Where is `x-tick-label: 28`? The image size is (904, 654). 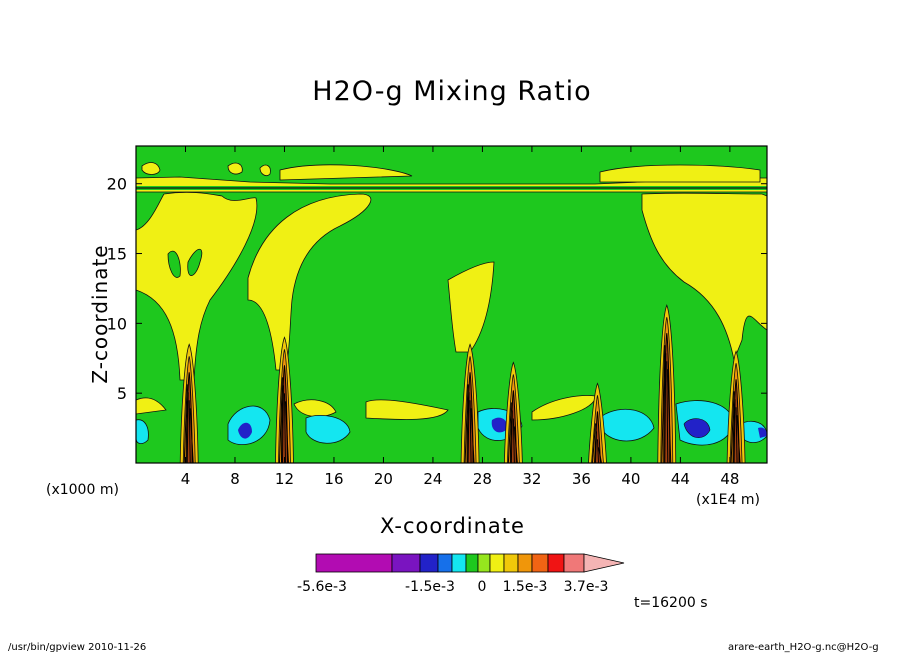
x-tick-label: 28 is located at coordinates (482, 479).